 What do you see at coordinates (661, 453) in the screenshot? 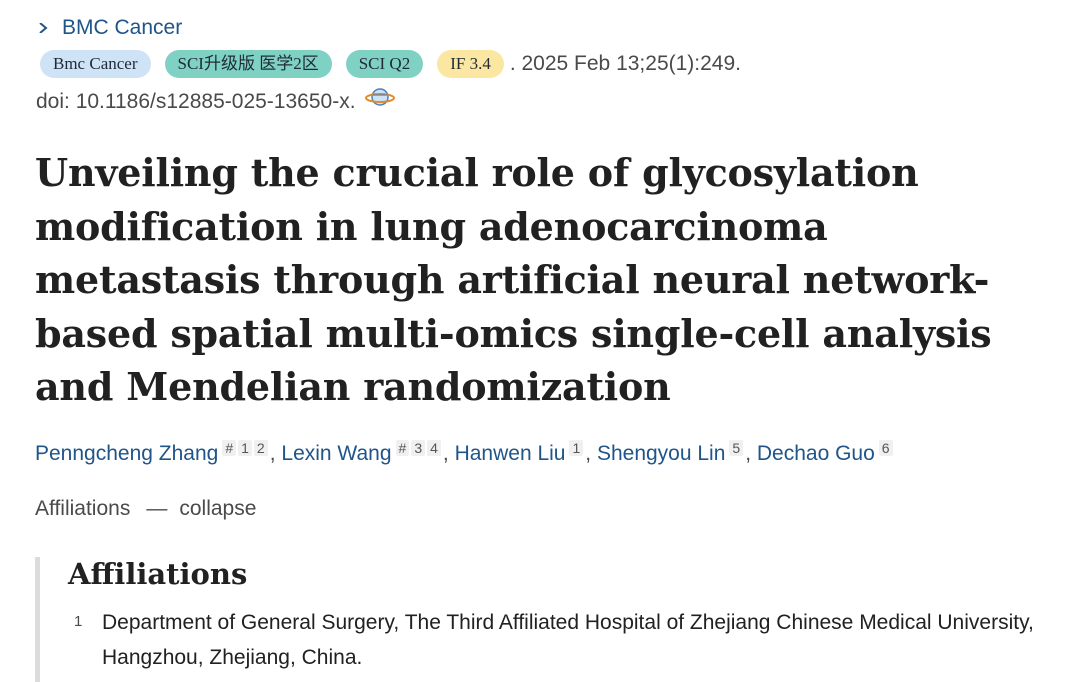
I see `author-link: Shengyou Lin` at bounding box center [661, 453].